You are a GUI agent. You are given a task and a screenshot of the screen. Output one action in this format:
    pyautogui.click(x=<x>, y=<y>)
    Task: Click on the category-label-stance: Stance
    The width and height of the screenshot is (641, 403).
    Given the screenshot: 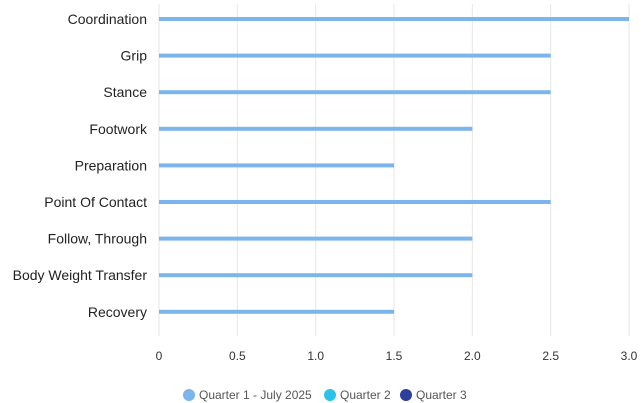 What is the action you would take?
    pyautogui.click(x=125, y=92)
    